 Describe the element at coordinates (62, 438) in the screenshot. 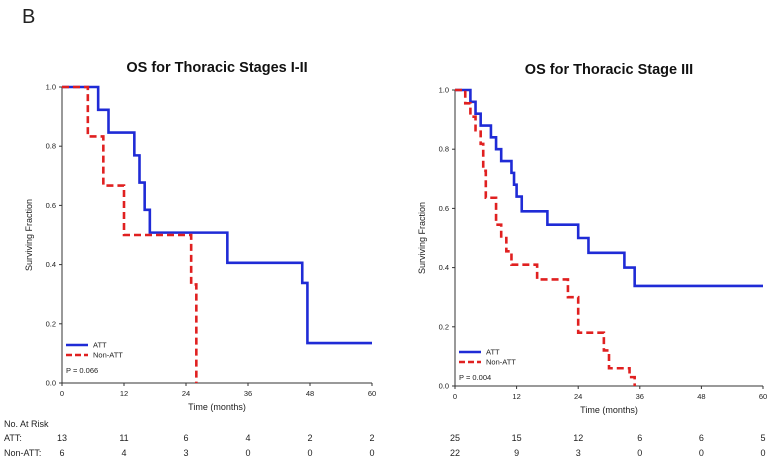

I see `risk-count: 13` at that location.